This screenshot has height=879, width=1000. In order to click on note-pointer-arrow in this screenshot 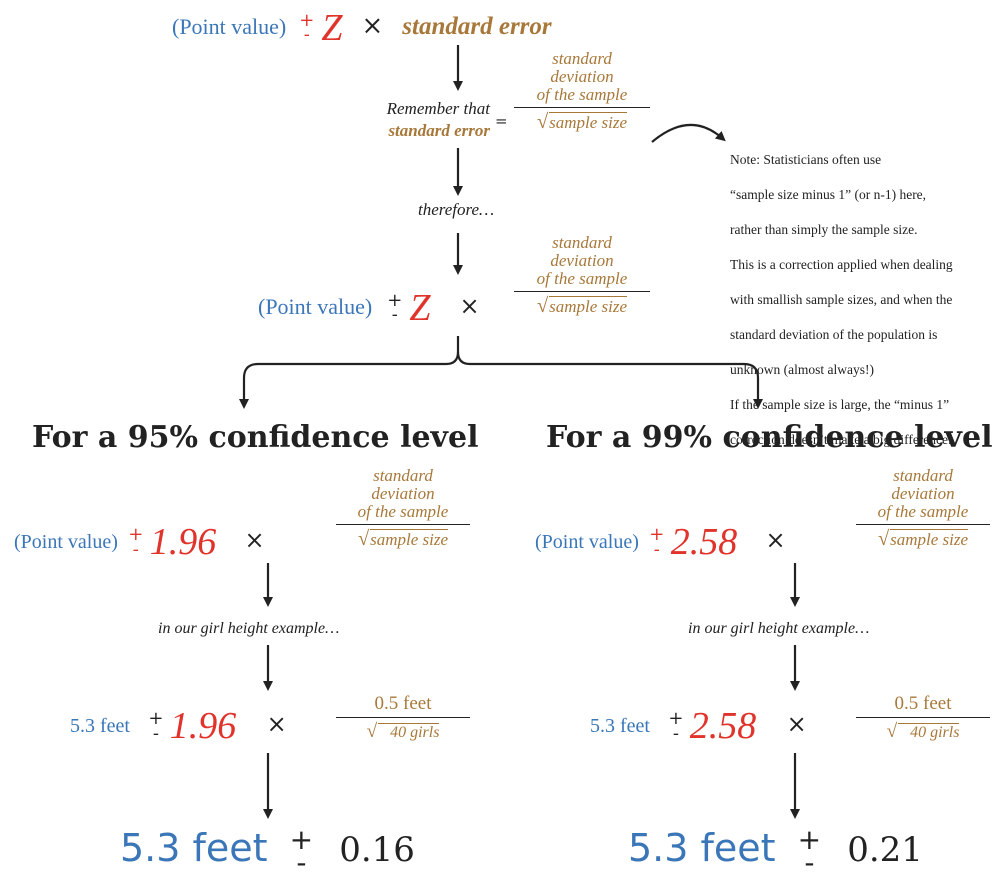, I will do `click(688, 133)`.